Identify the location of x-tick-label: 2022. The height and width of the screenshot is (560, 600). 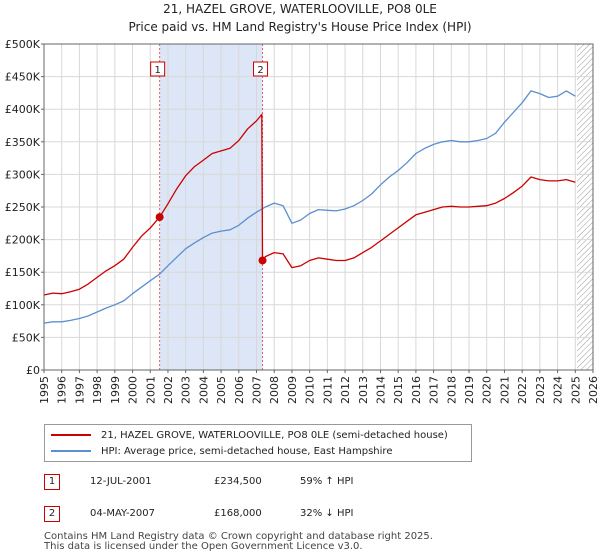
(522, 390).